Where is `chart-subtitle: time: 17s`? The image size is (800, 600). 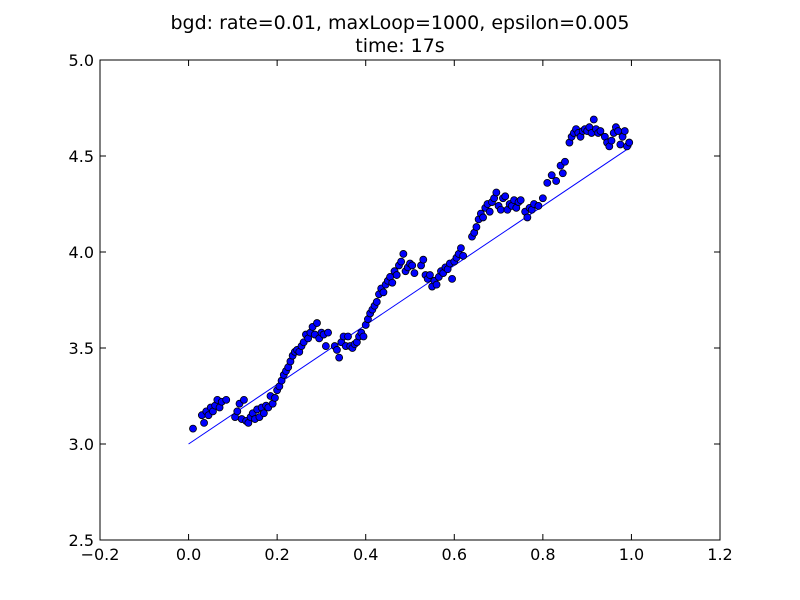
chart-subtitle: time: 17s is located at coordinates (400, 46).